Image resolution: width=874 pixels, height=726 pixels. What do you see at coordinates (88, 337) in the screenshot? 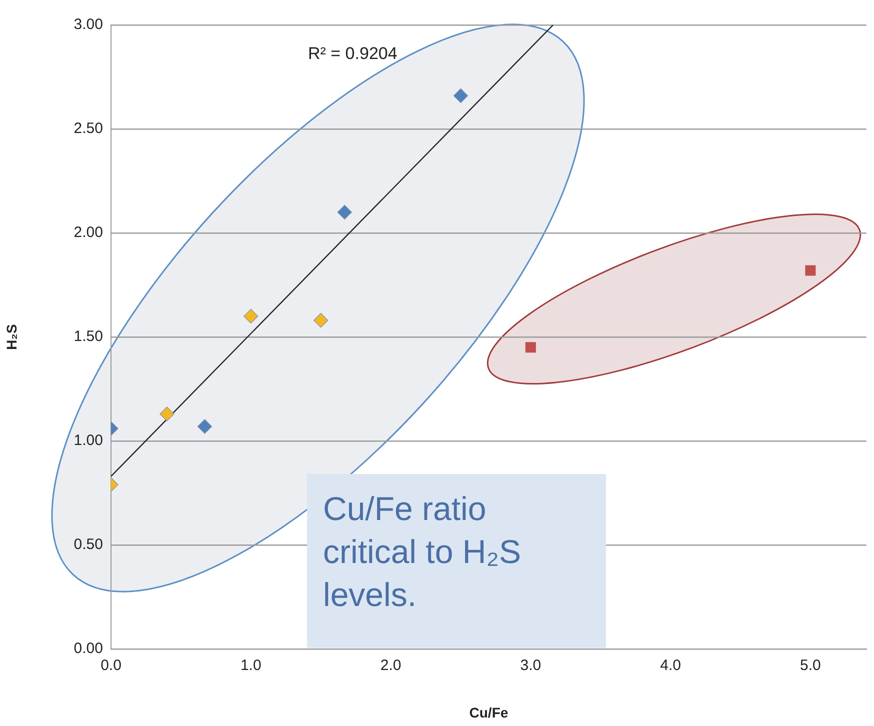
I see `y-tick-label: 1.50` at bounding box center [88, 337].